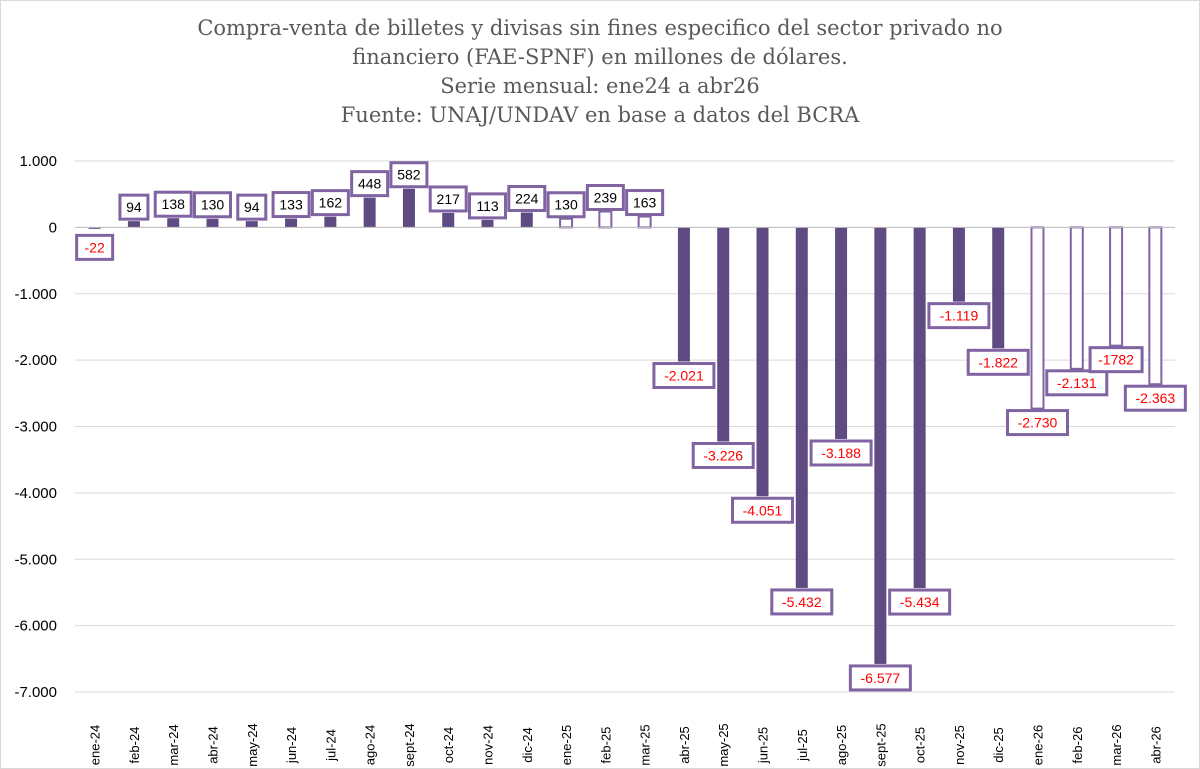 This screenshot has width=1200, height=769. I want to click on y-tick-label: -1.000, so click(35, 294).